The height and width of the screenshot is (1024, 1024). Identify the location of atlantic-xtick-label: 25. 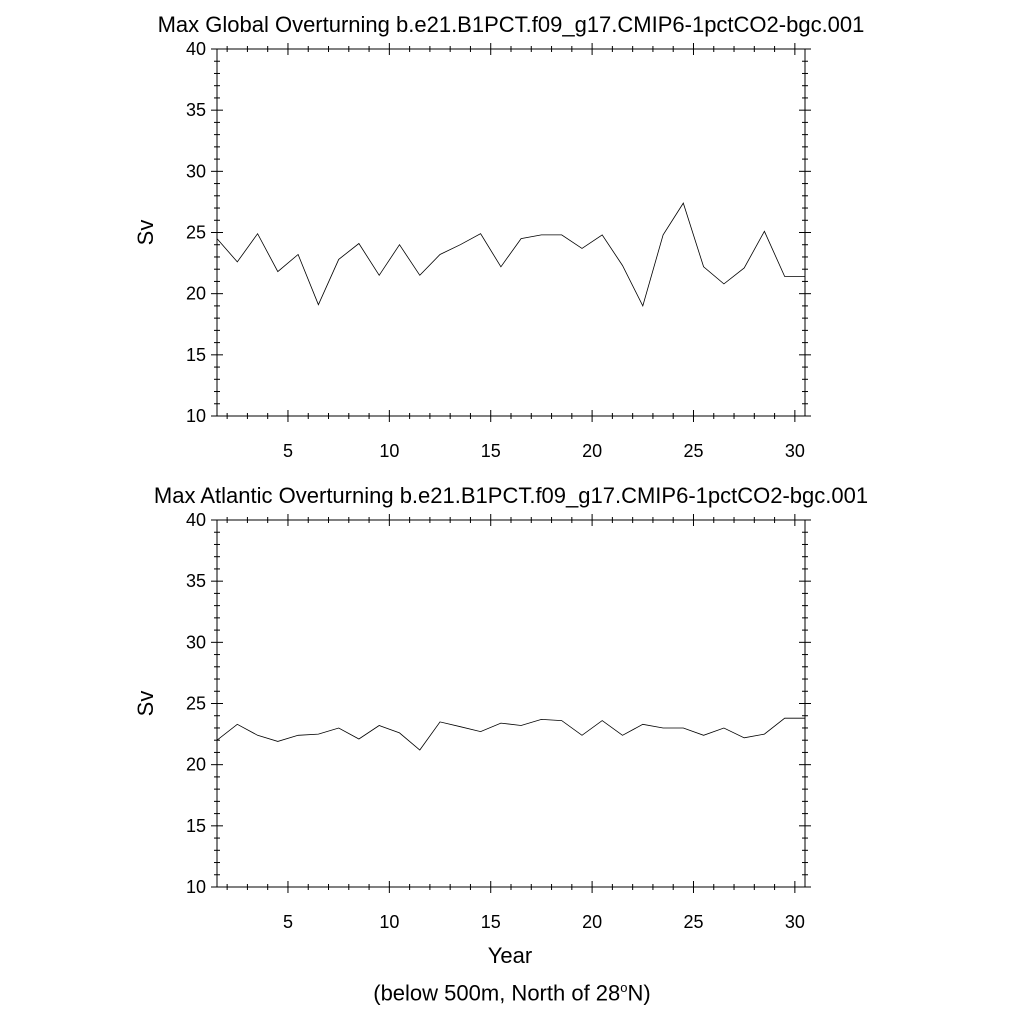
(693, 922).